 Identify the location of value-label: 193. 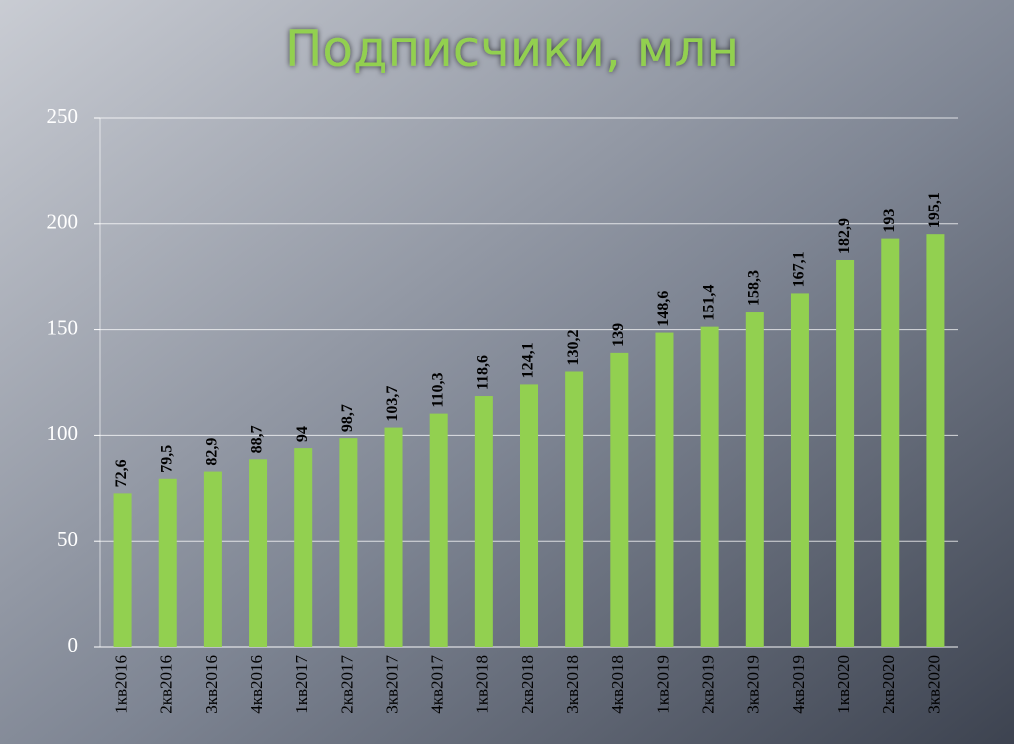
(889, 221).